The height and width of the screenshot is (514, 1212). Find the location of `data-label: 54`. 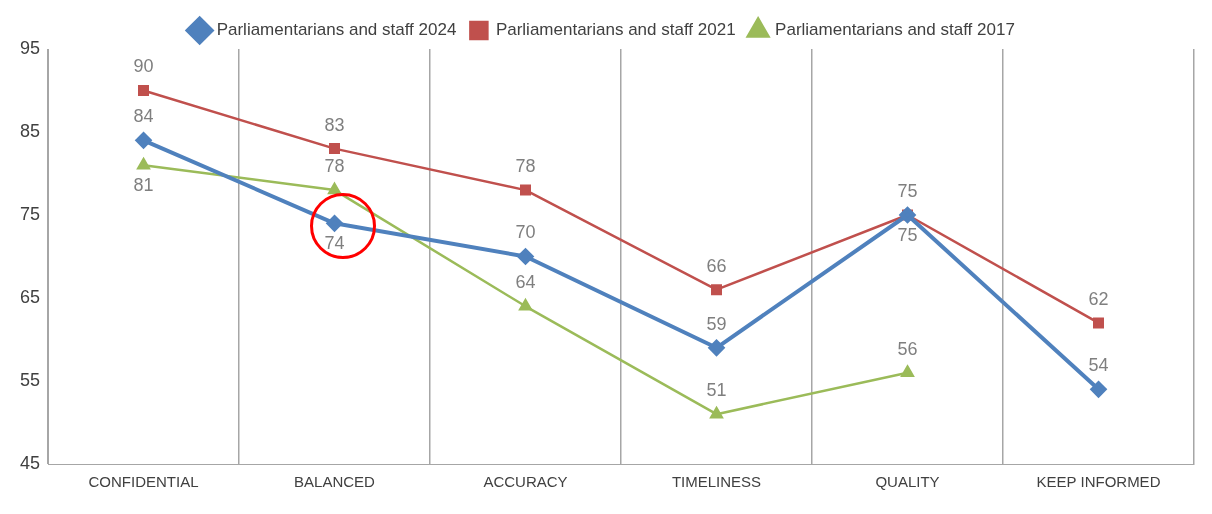

data-label: 54 is located at coordinates (1098, 365).